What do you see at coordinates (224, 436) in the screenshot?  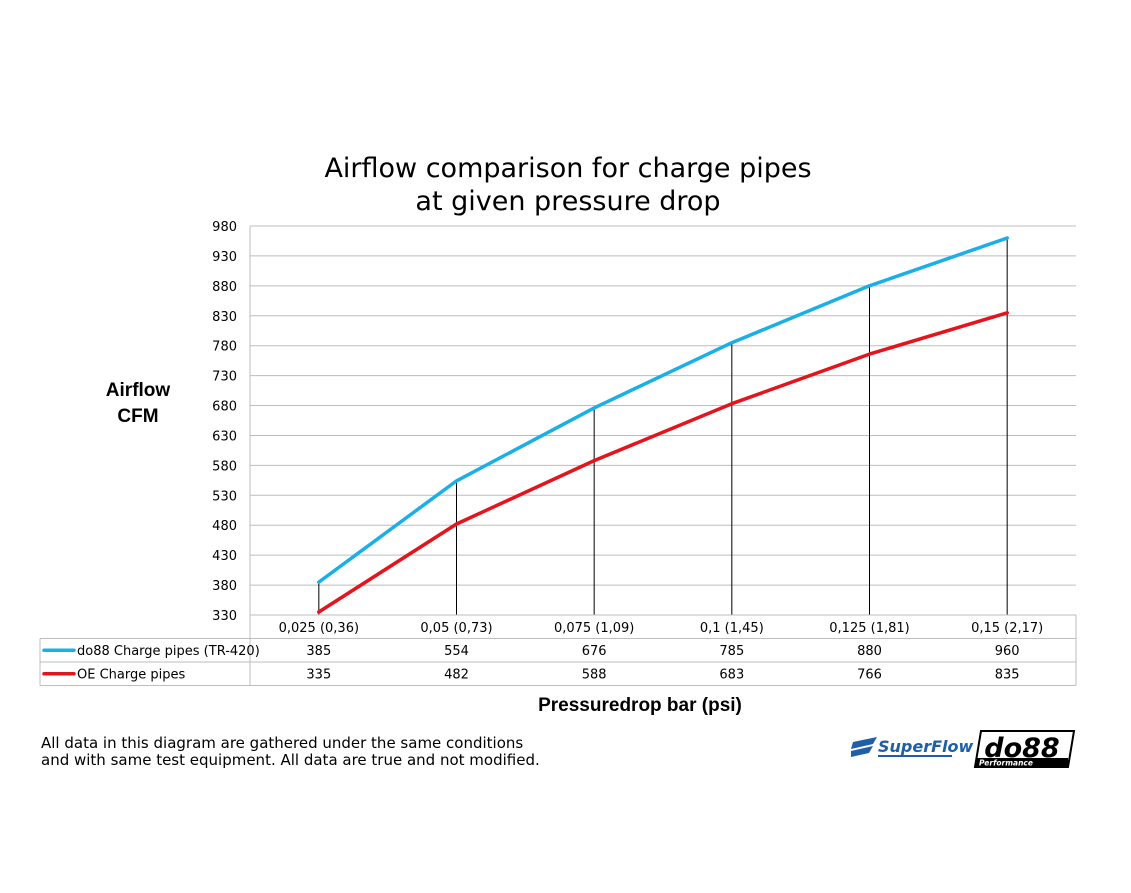 I see `y-tick-630: 630` at bounding box center [224, 436].